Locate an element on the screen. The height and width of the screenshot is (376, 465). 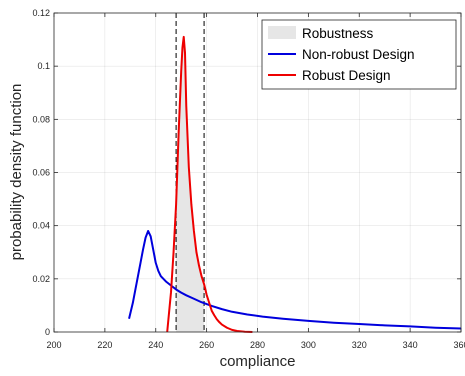
y-tick-label: 0 is located at coordinates (47, 332).